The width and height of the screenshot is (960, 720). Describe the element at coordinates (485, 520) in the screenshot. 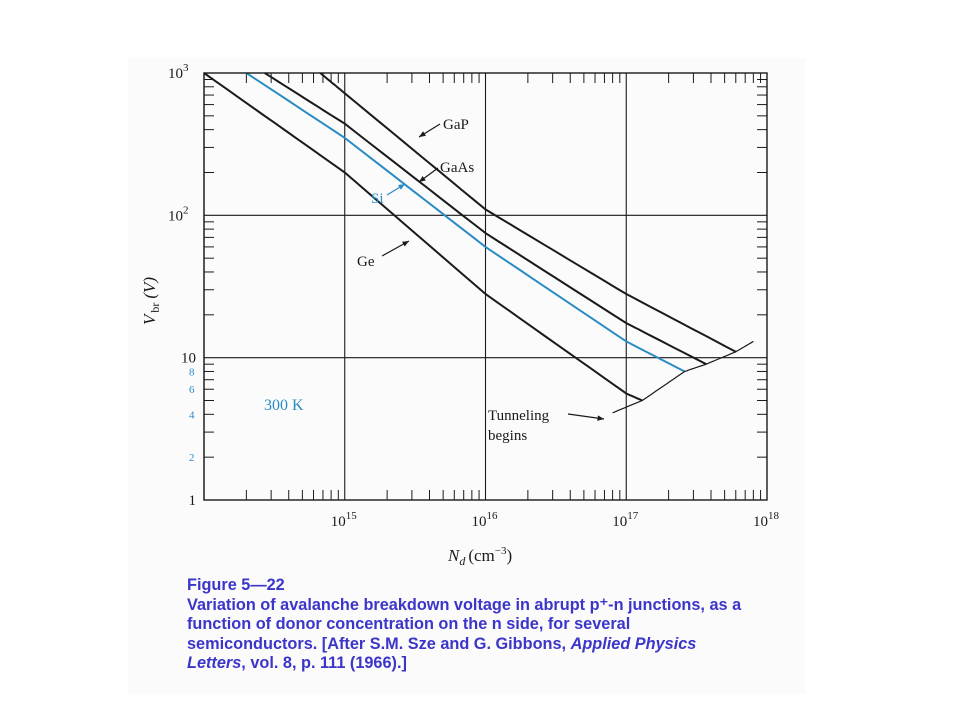

I see `x-tick-label: 1016` at that location.